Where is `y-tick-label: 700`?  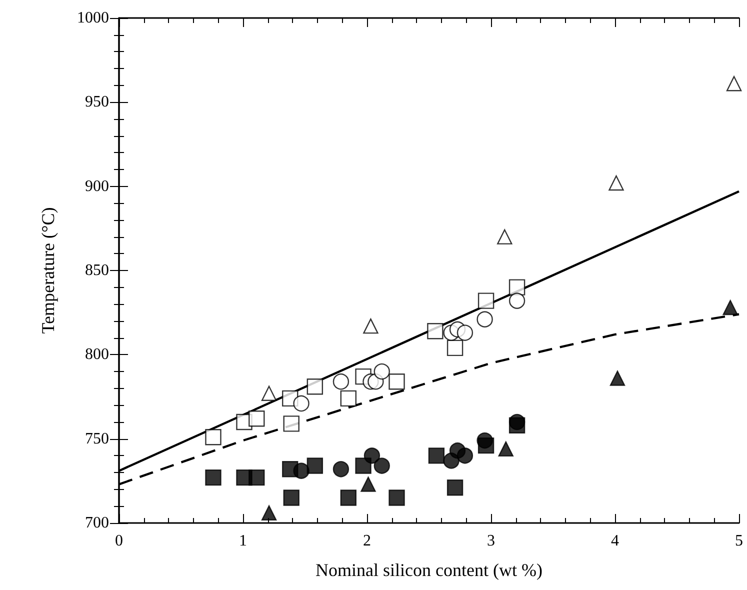 y-tick-label: 700 is located at coordinates (97, 523).